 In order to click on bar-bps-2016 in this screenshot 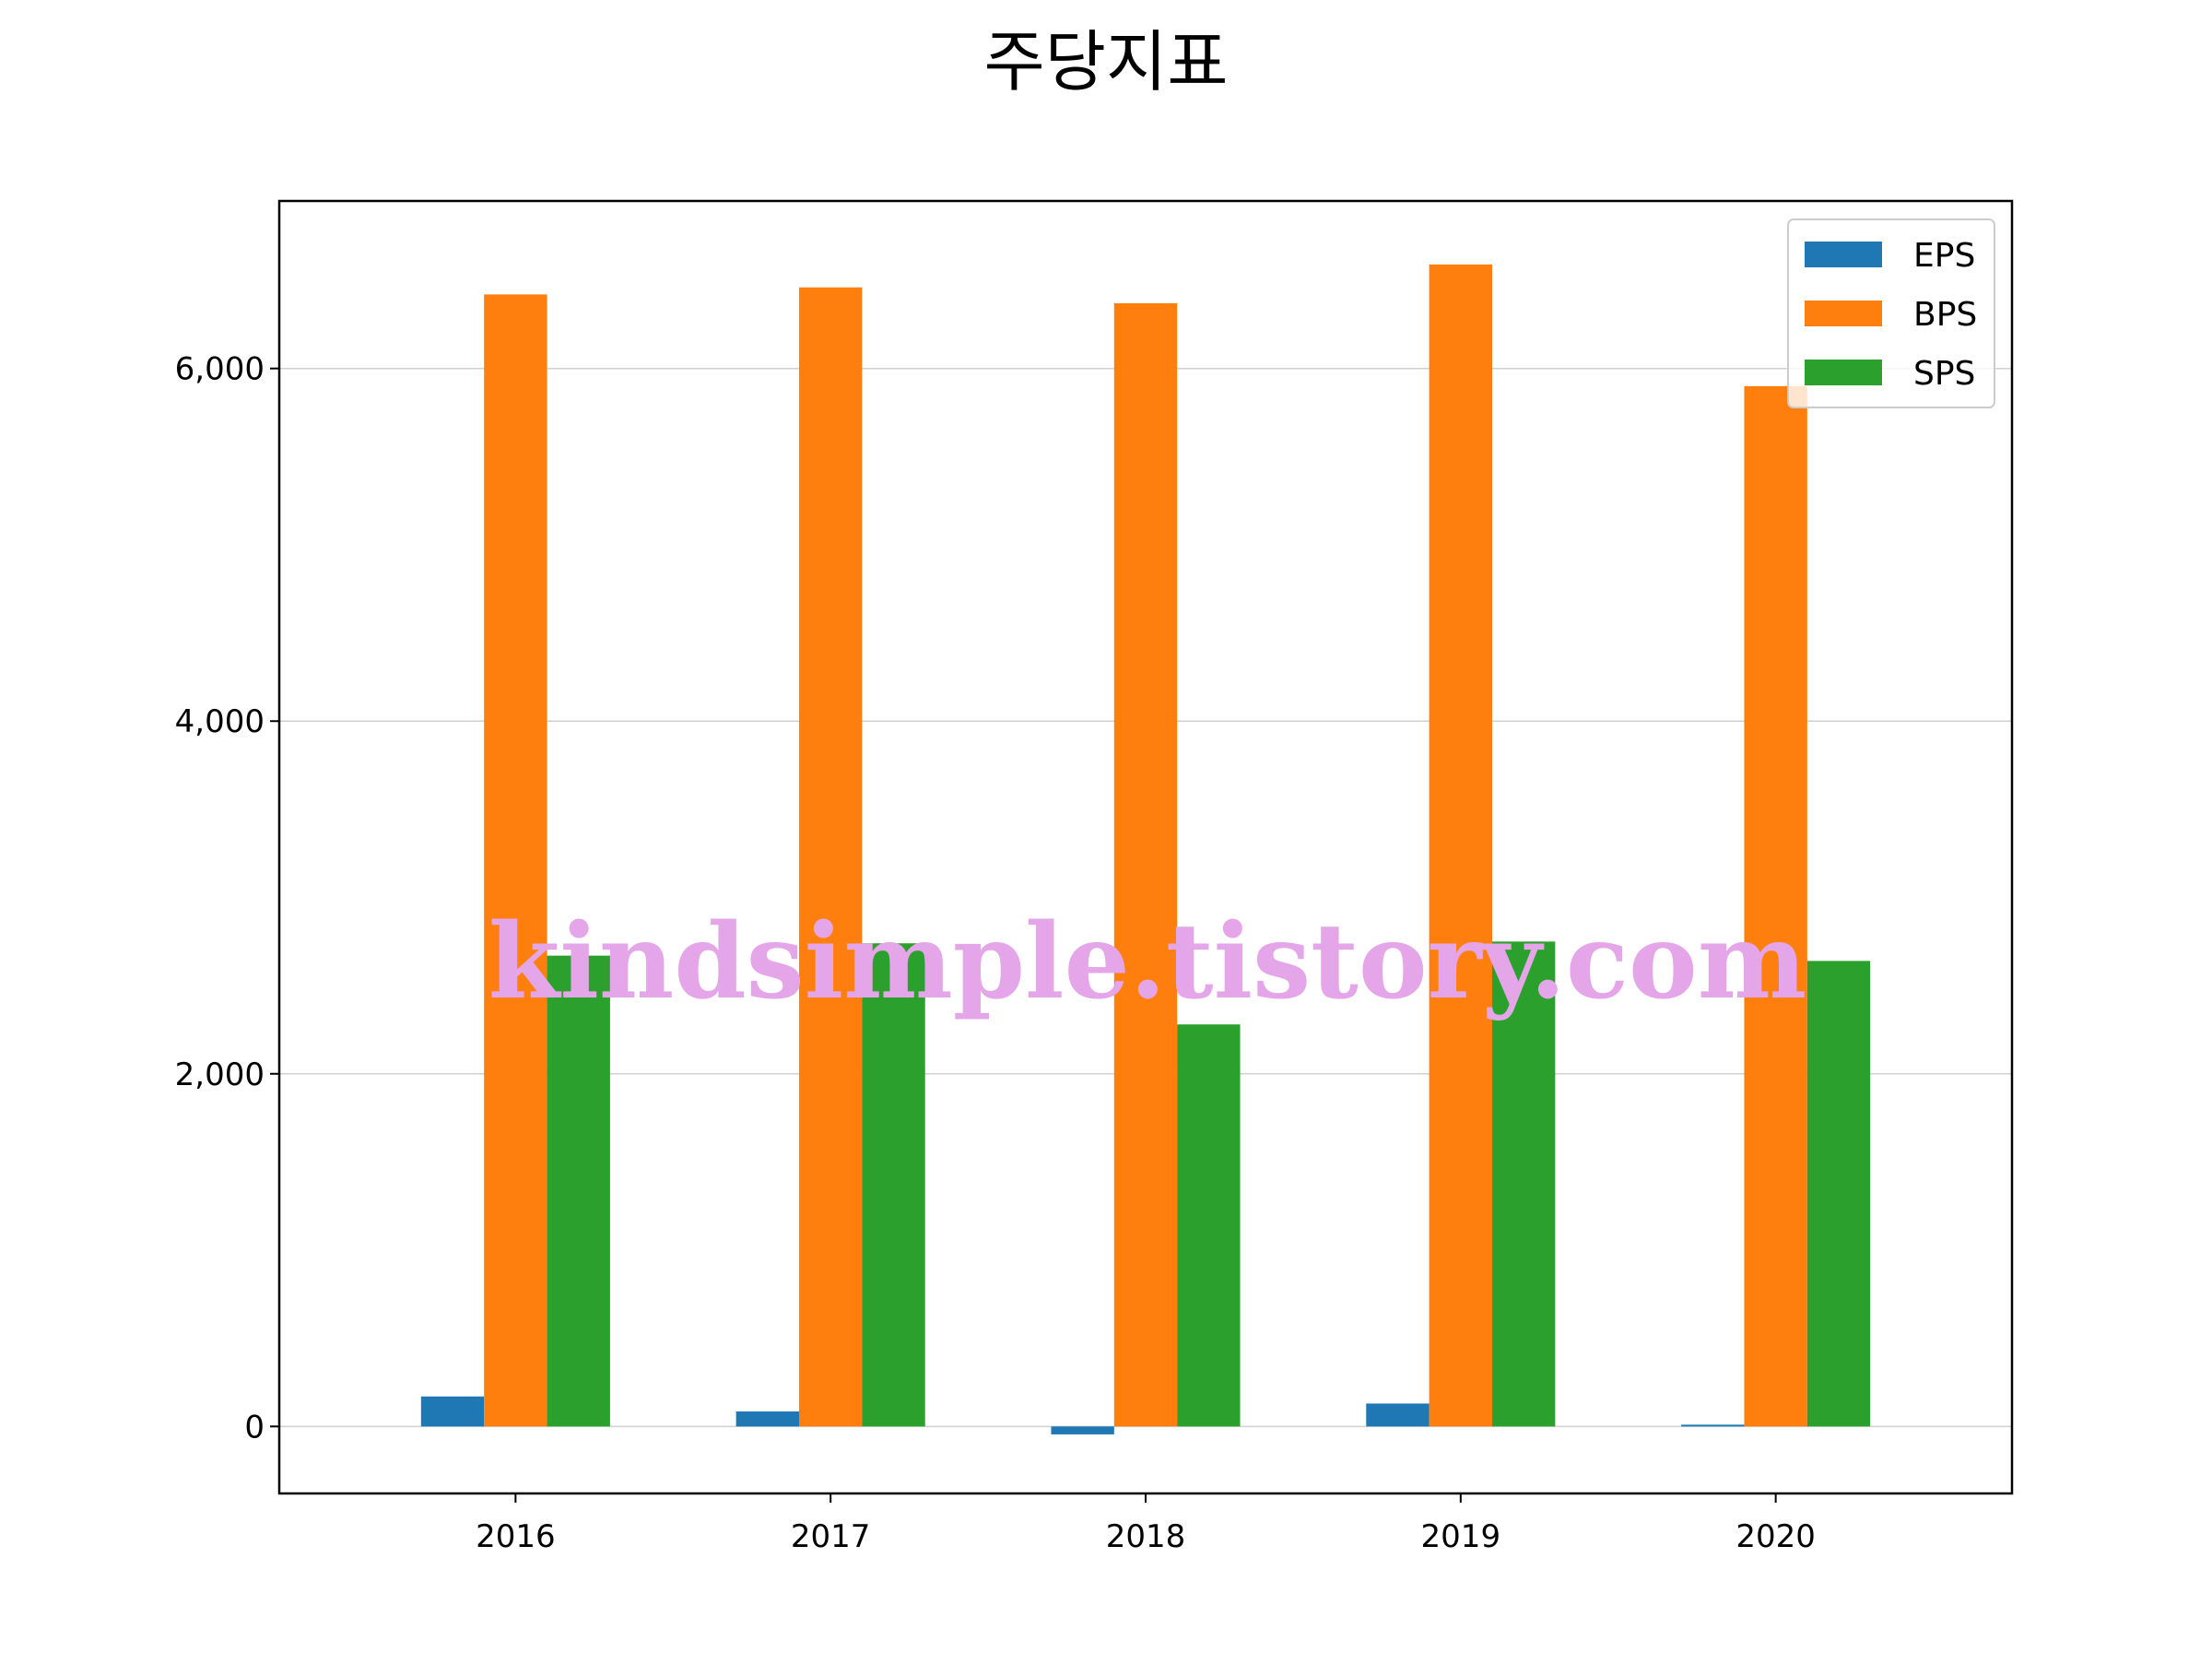, I will do `click(515, 860)`.